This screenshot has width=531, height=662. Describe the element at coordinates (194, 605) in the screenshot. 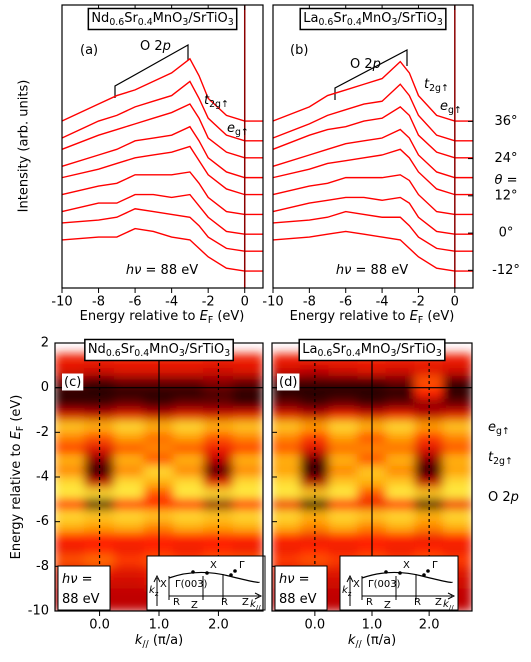

I see `bz-label: Z` at that location.